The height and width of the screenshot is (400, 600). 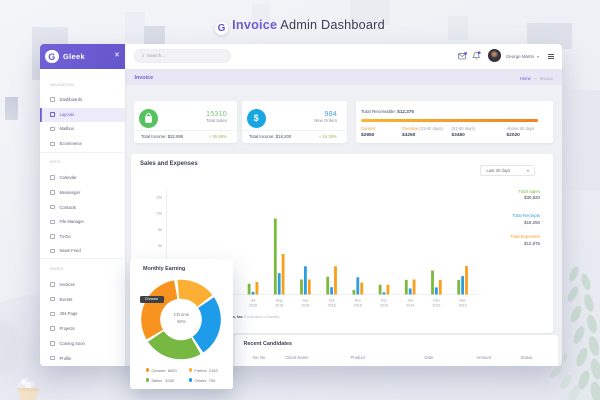 I want to click on svg-text: Mar, so click(x=462, y=300).